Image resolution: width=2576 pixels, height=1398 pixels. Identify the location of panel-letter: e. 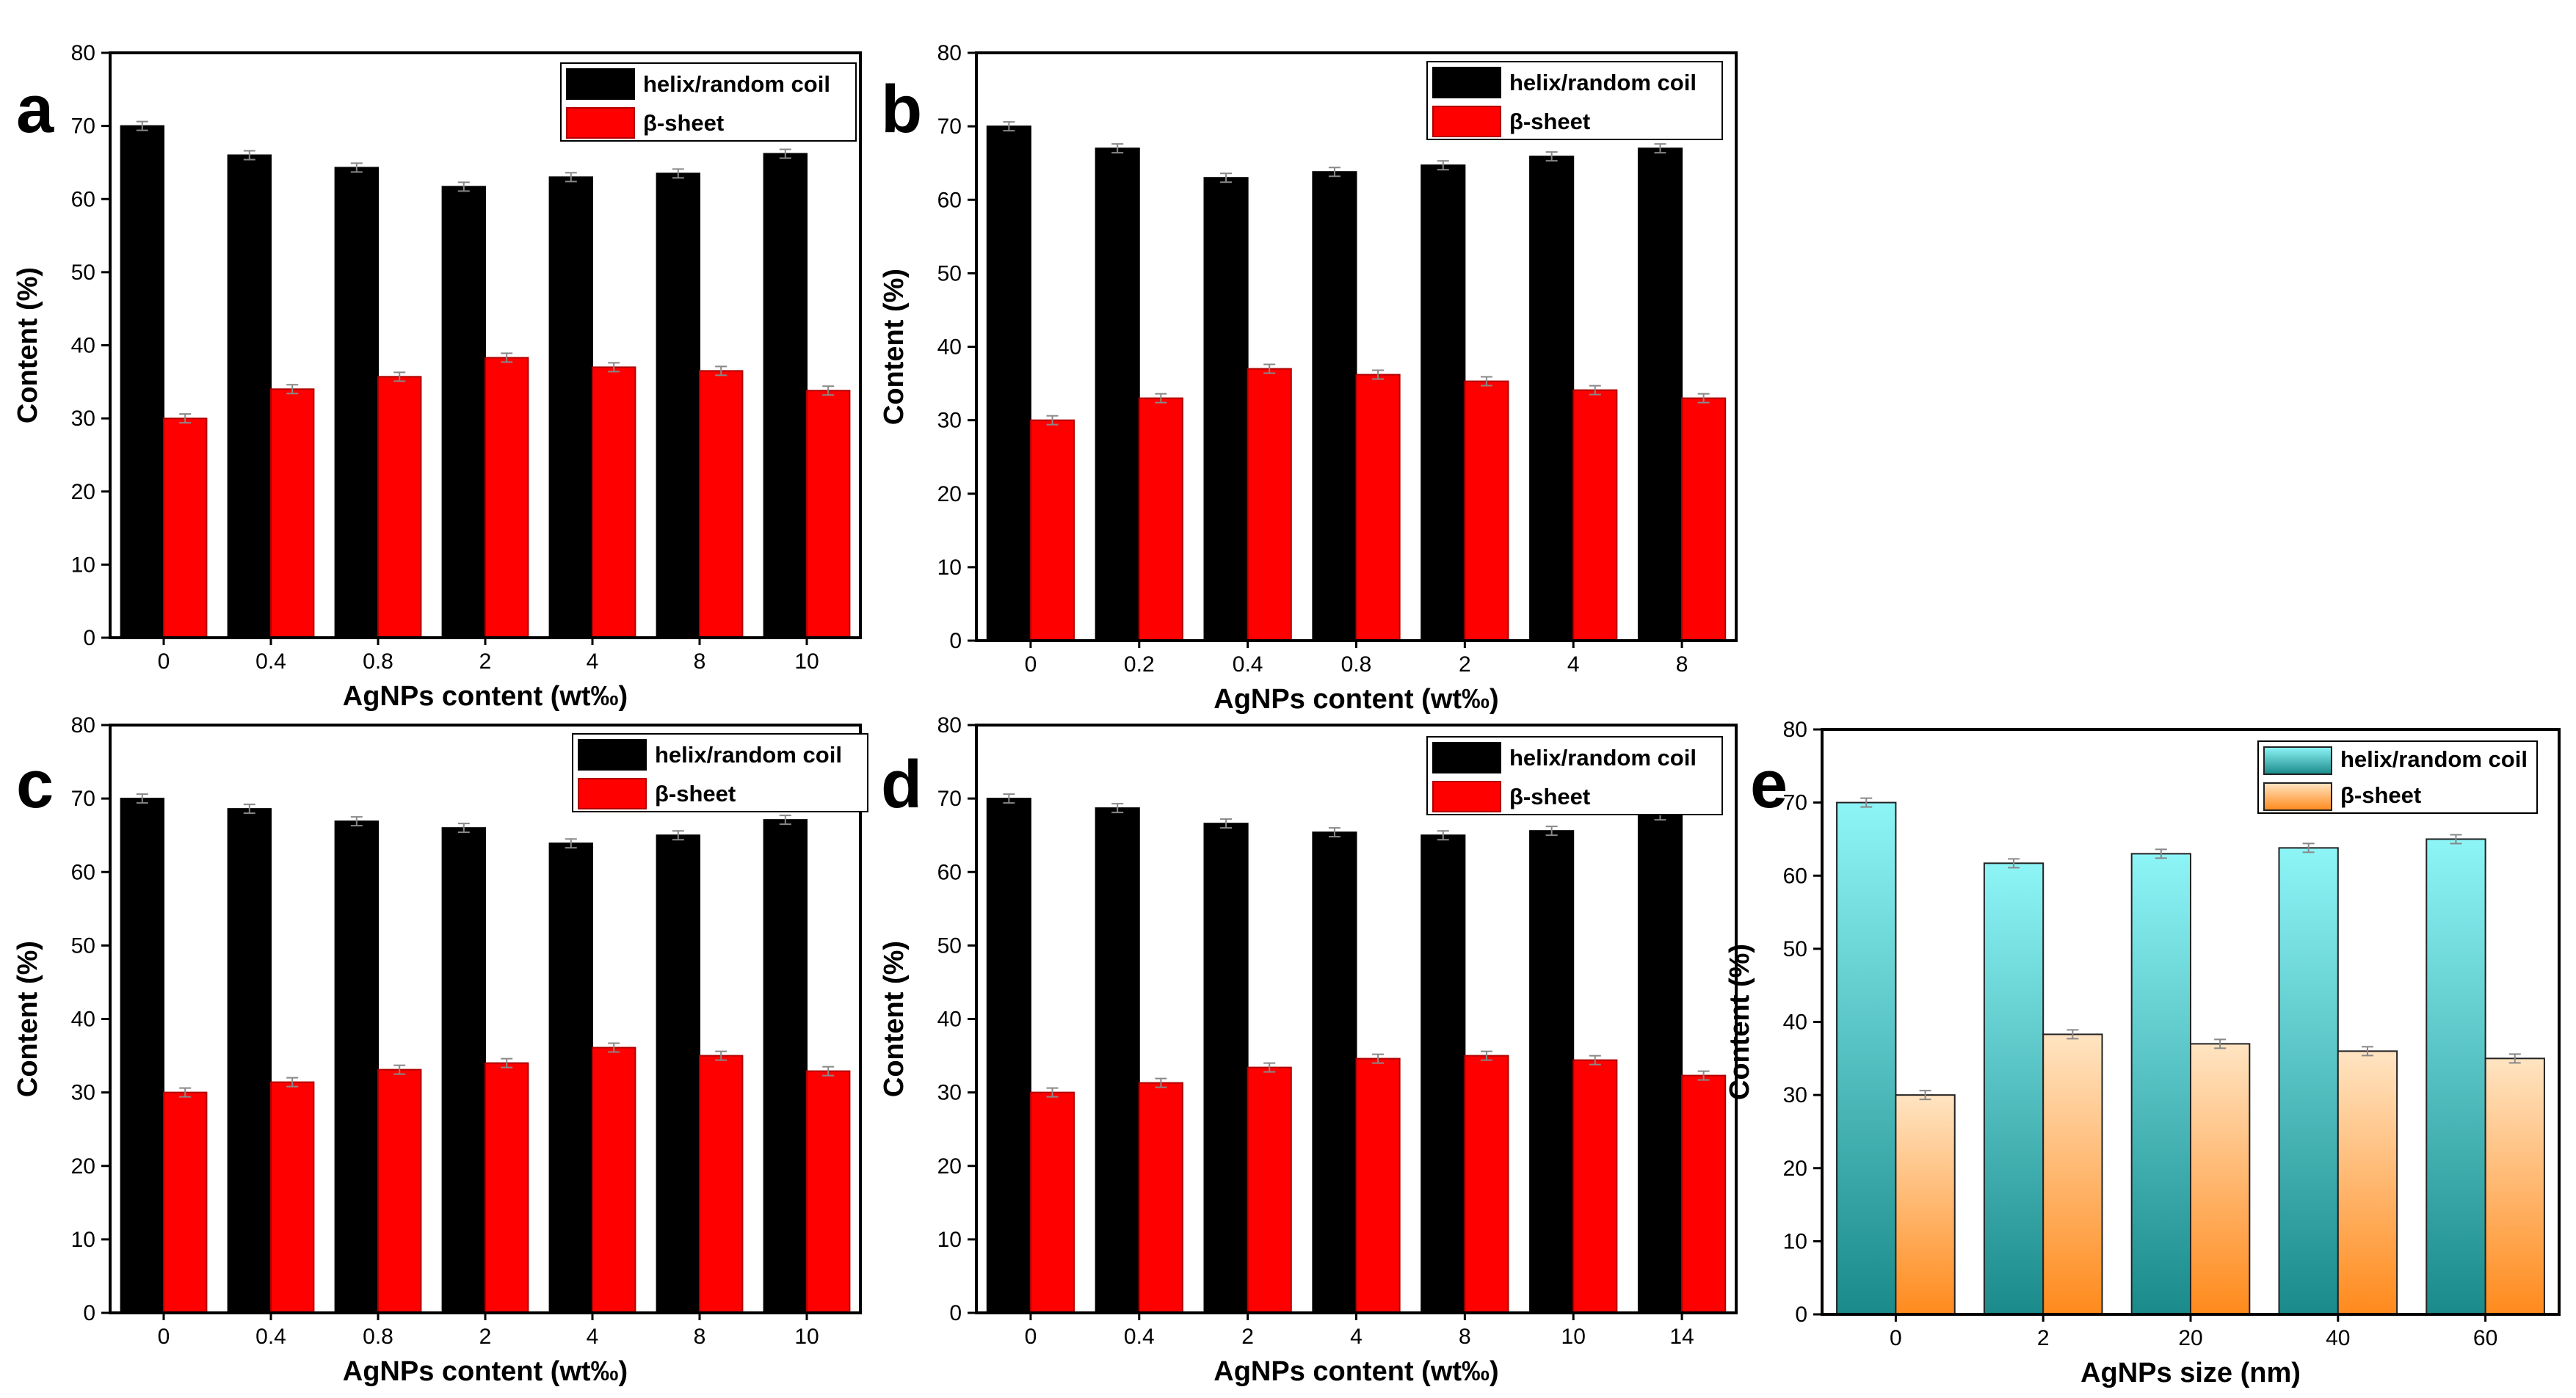
(1769, 784).